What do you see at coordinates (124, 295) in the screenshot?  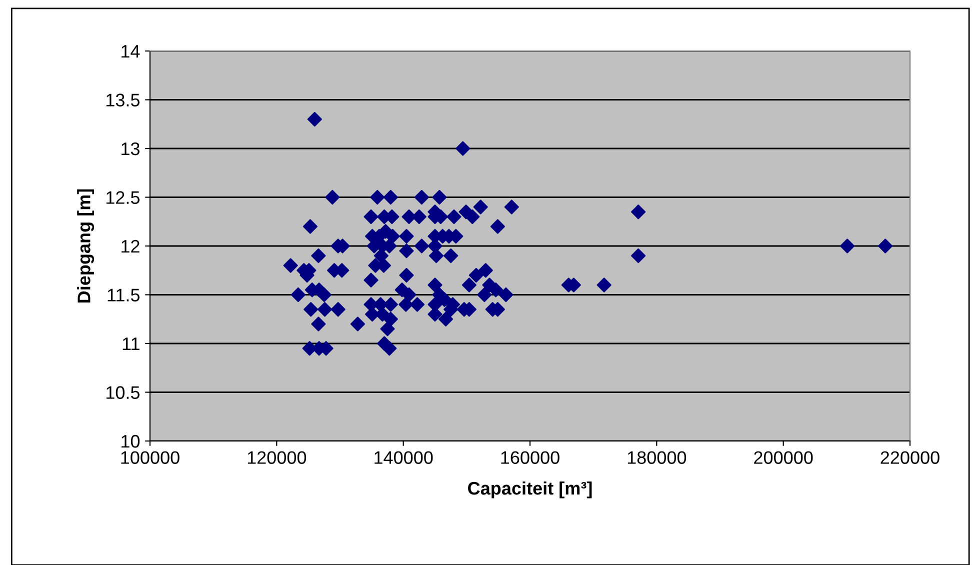 I see `y-tick-label: 11.5` at bounding box center [124, 295].